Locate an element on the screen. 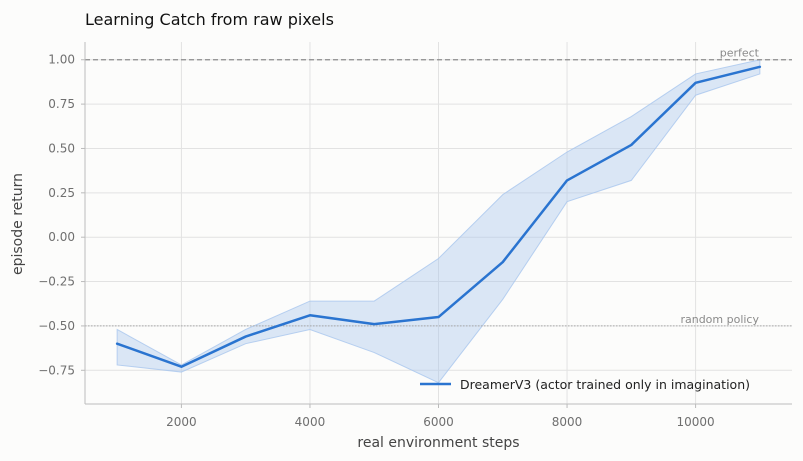  x-tick-label-2000: 2000 is located at coordinates (181, 422).